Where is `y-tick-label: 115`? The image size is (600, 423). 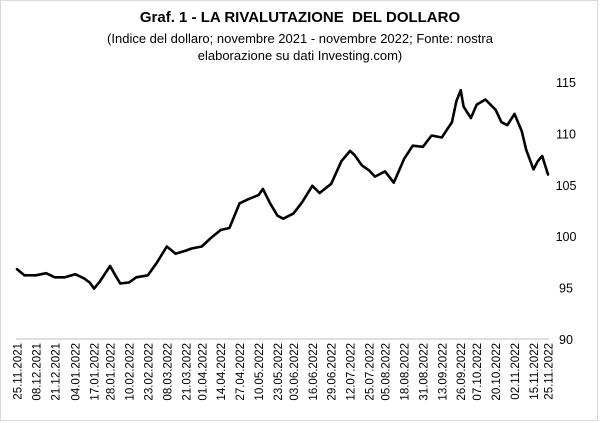 y-tick-label: 115 is located at coordinates (566, 83).